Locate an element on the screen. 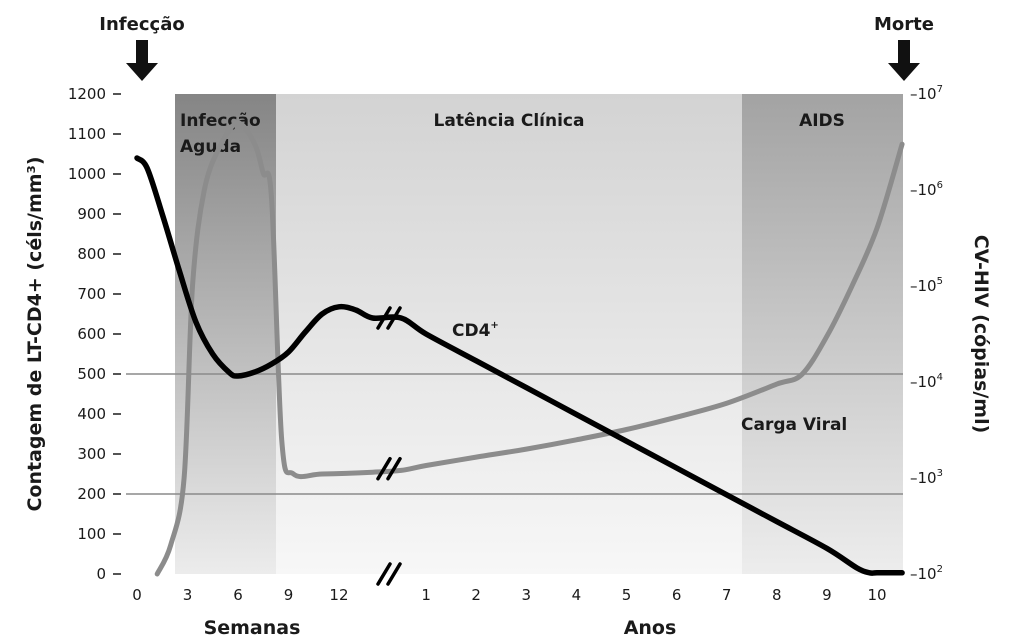 The height and width of the screenshot is (643, 1009). left-tick-label: 300 is located at coordinates (91, 454).